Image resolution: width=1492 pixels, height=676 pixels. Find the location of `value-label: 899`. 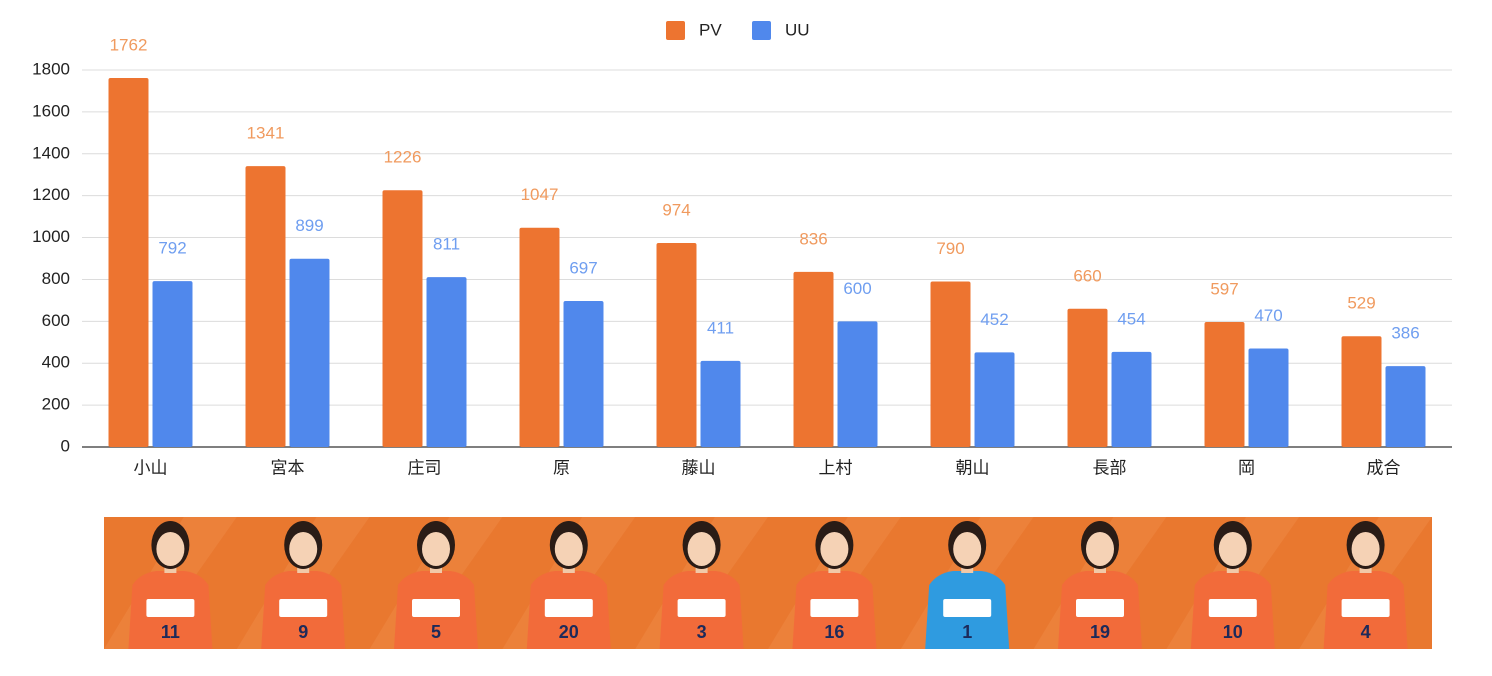

value-label: 899 is located at coordinates (309, 225).